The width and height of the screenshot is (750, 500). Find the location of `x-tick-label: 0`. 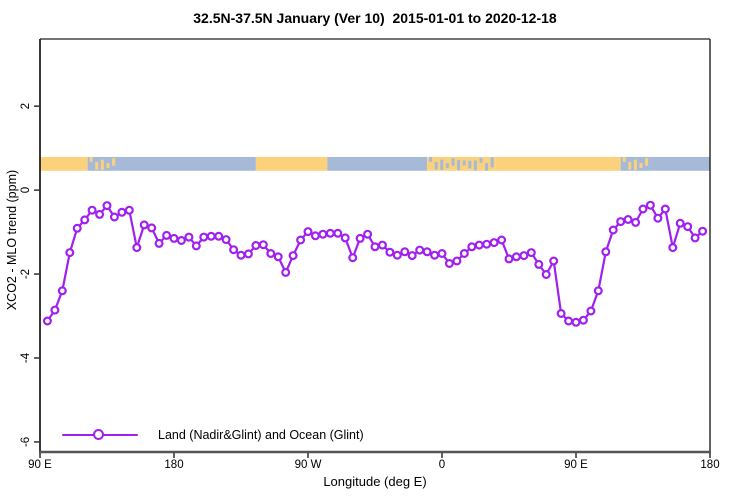

x-tick-label: 0 is located at coordinates (442, 465).